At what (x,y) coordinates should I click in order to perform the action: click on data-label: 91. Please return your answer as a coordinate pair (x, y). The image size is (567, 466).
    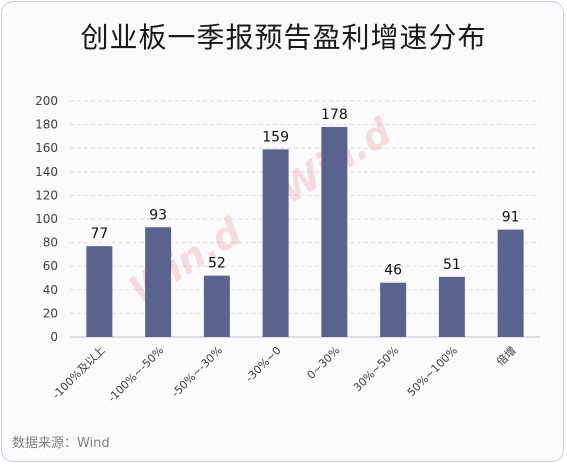
    Looking at the image, I should click on (511, 218).